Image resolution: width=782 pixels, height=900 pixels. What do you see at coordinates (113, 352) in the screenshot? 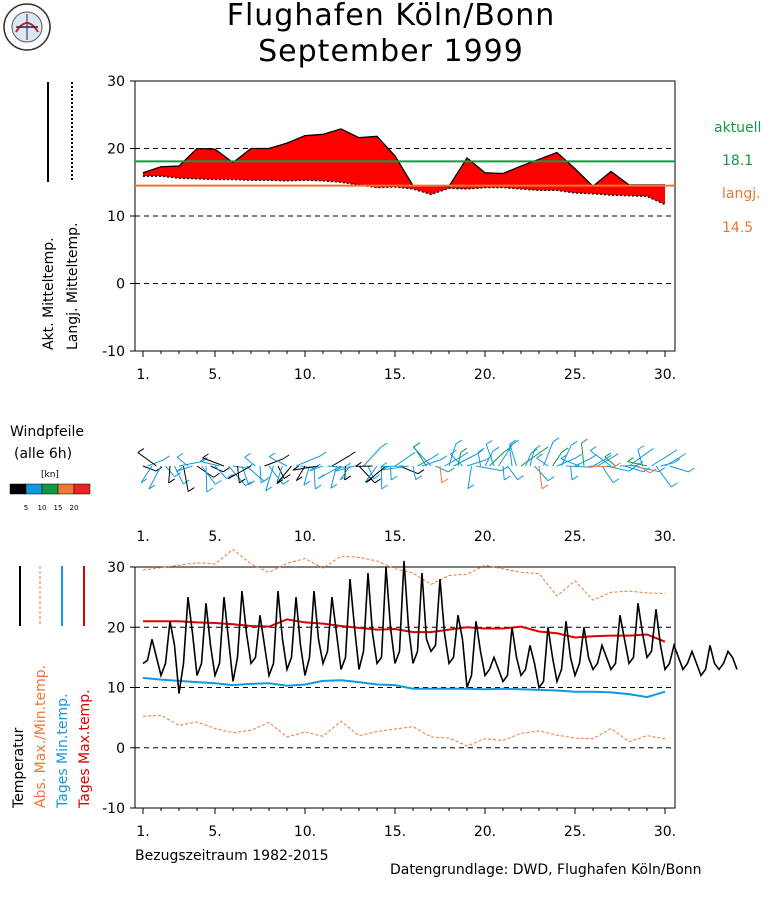
I see `meantemp-ytick-label: -10` at bounding box center [113, 352].